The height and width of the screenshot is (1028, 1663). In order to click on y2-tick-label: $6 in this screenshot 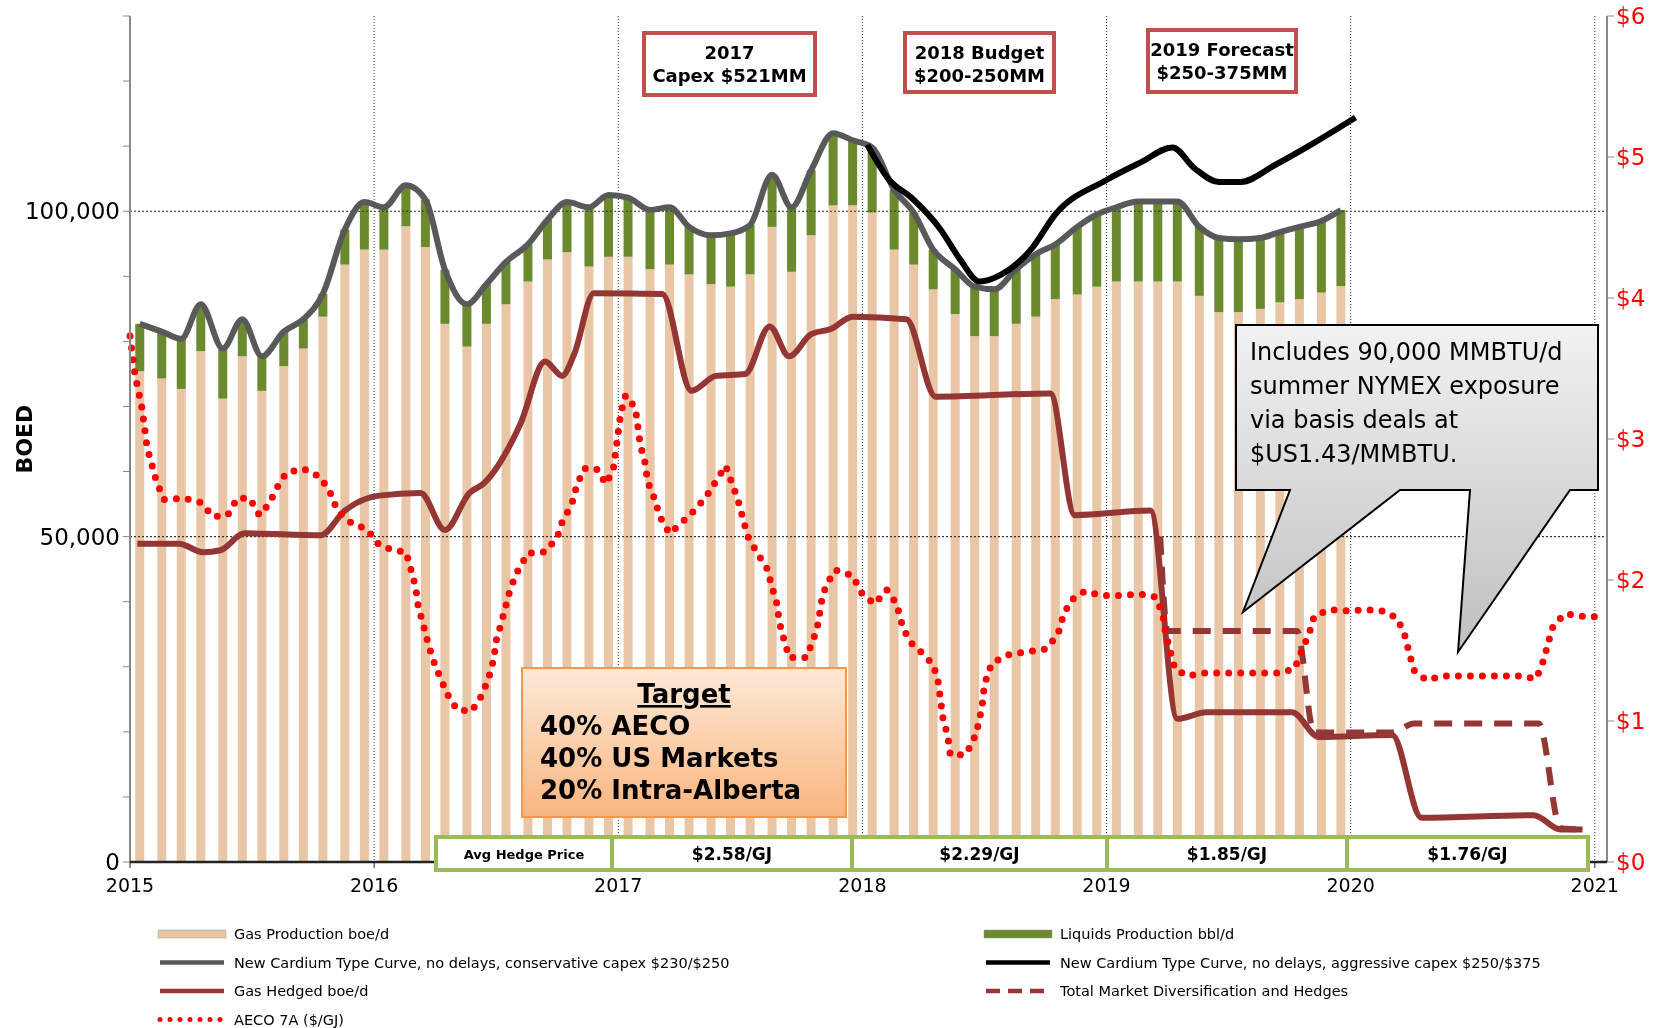, I will do `click(1631, 16)`.